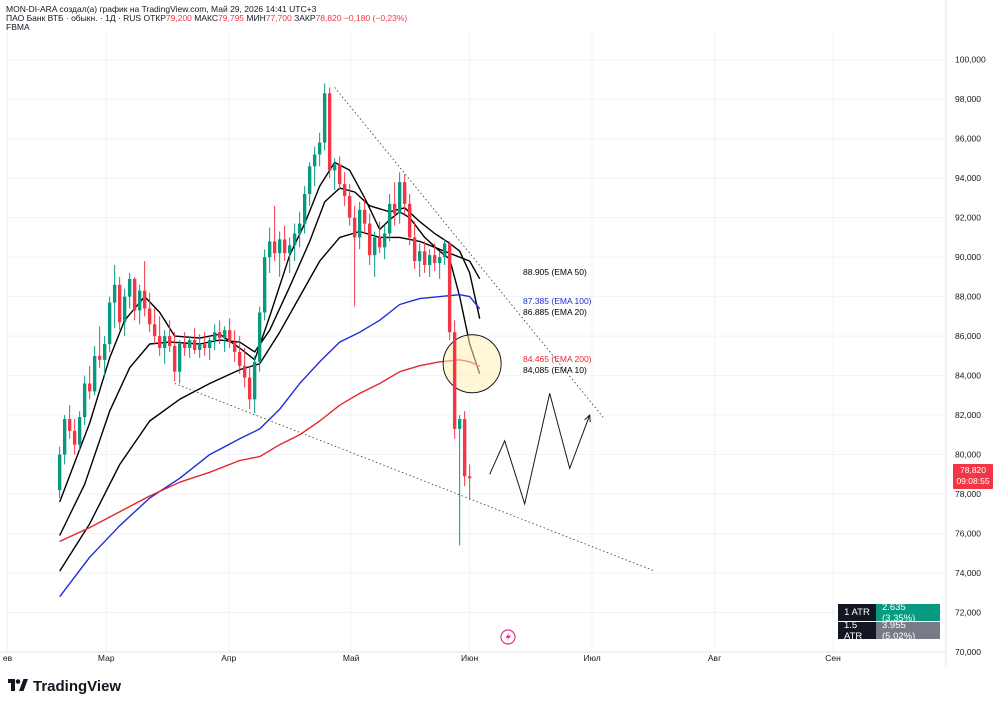 This screenshot has width=1000, height=706. What do you see at coordinates (375, 18) in the screenshot?
I see `change-value: −0,180 (−0,23%)` at bounding box center [375, 18].